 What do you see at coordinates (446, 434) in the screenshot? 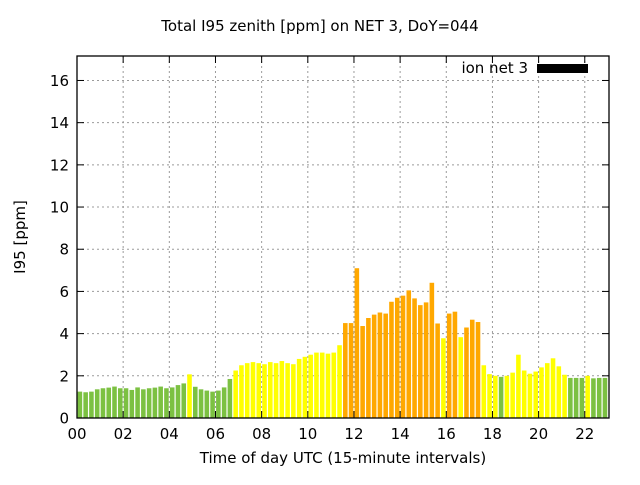
I see `x-tick-label: 16` at bounding box center [446, 434].